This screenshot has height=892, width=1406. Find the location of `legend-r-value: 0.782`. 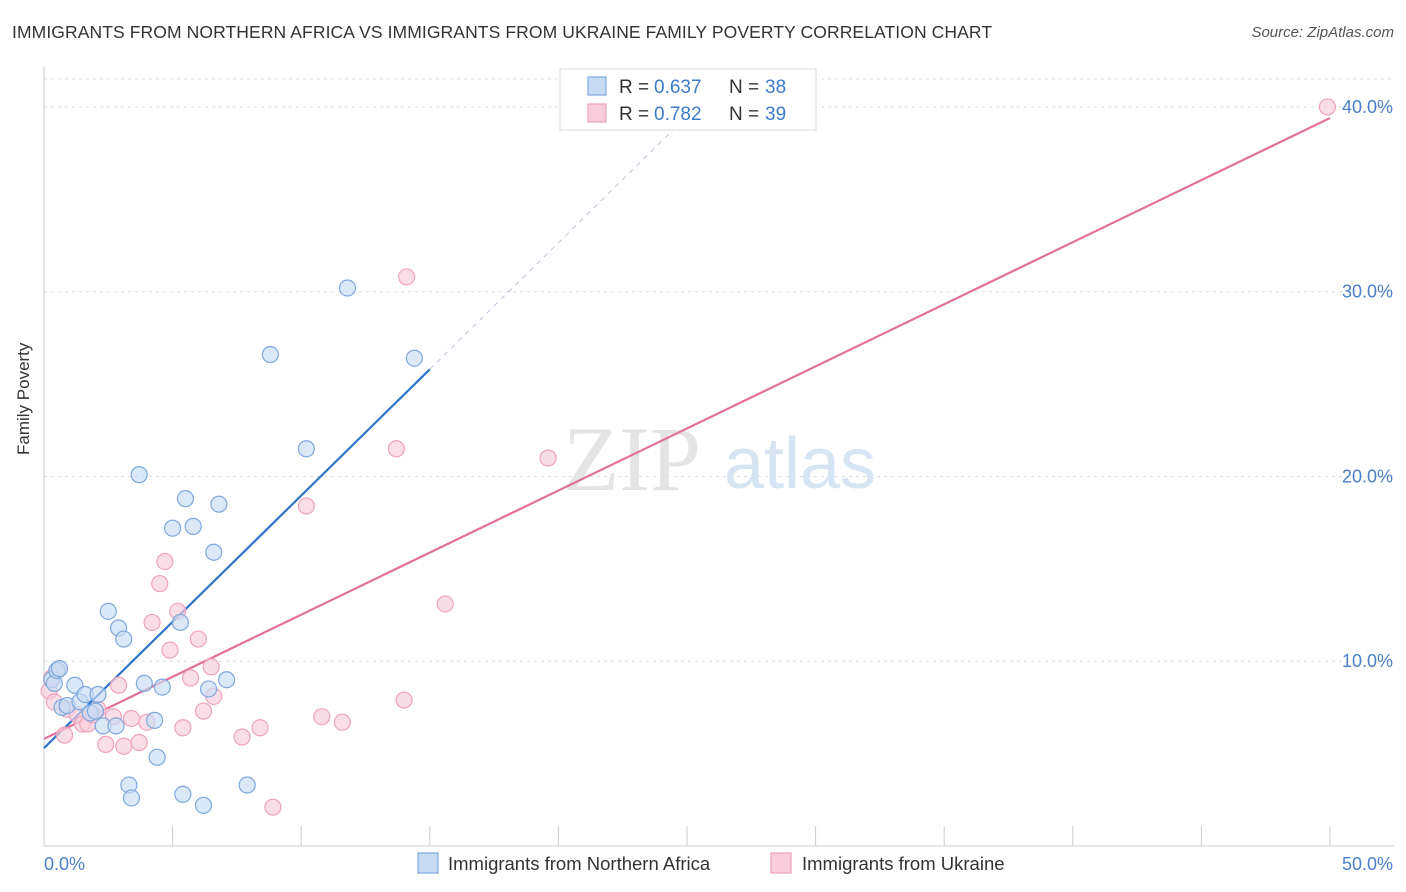

legend-r-value: 0.782 is located at coordinates (678, 114).